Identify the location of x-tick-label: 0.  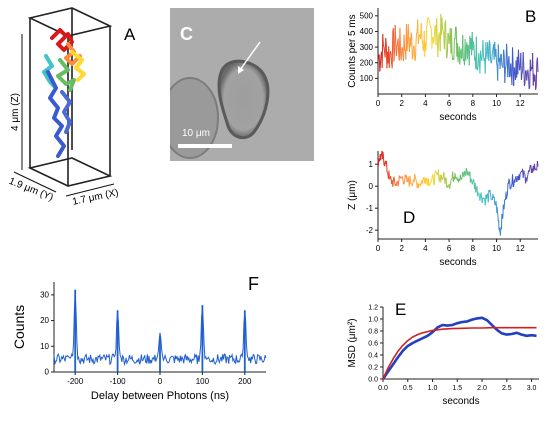
(378, 103).